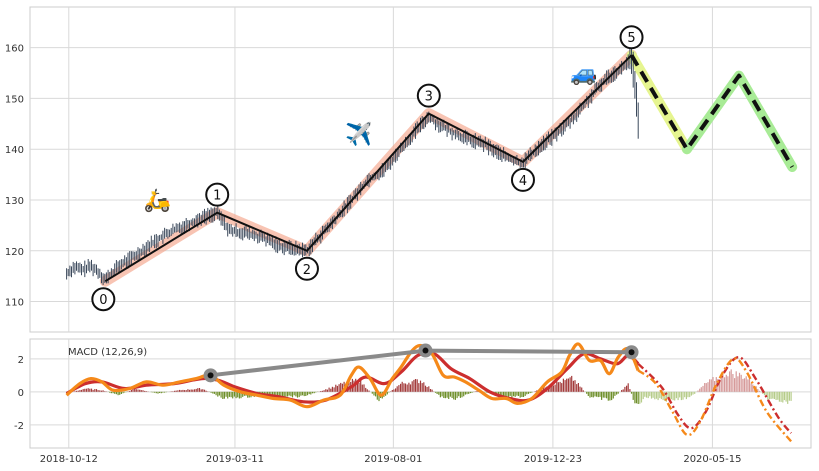  Describe the element at coordinates (358, 134) in the screenshot. I see `airplane-icon: ✈️` at that location.